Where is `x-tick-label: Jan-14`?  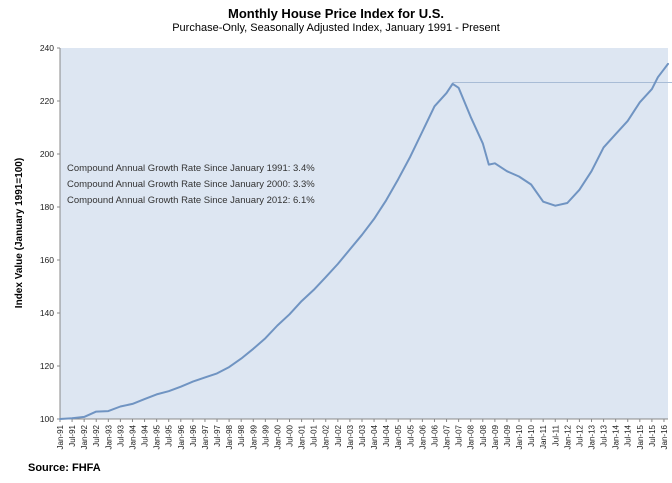
x-tick-label: Jan-14 is located at coordinates (616, 436).